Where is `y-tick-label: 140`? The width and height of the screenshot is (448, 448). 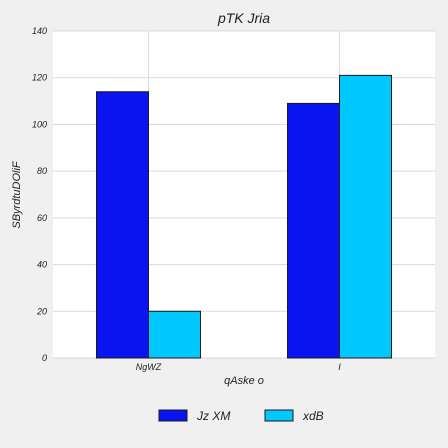
y-tick-label: 140 is located at coordinates (39, 31).